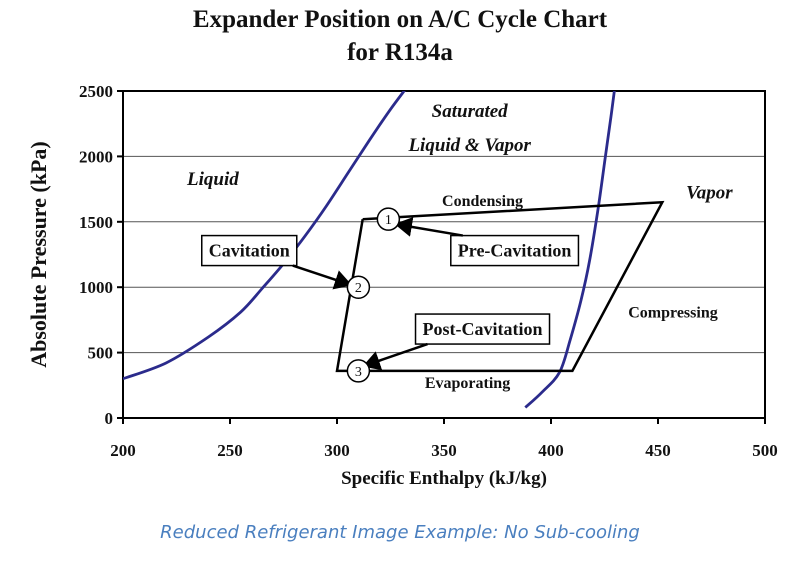 This screenshot has height=561, width=800. I want to click on region-label-1: Saturated, so click(470, 111).